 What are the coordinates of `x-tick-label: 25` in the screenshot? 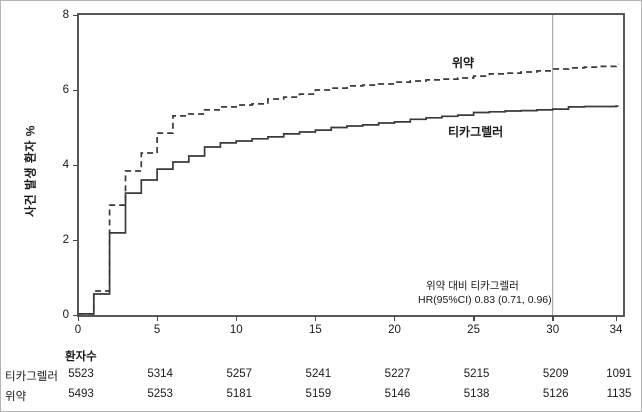 It's located at (473, 330).